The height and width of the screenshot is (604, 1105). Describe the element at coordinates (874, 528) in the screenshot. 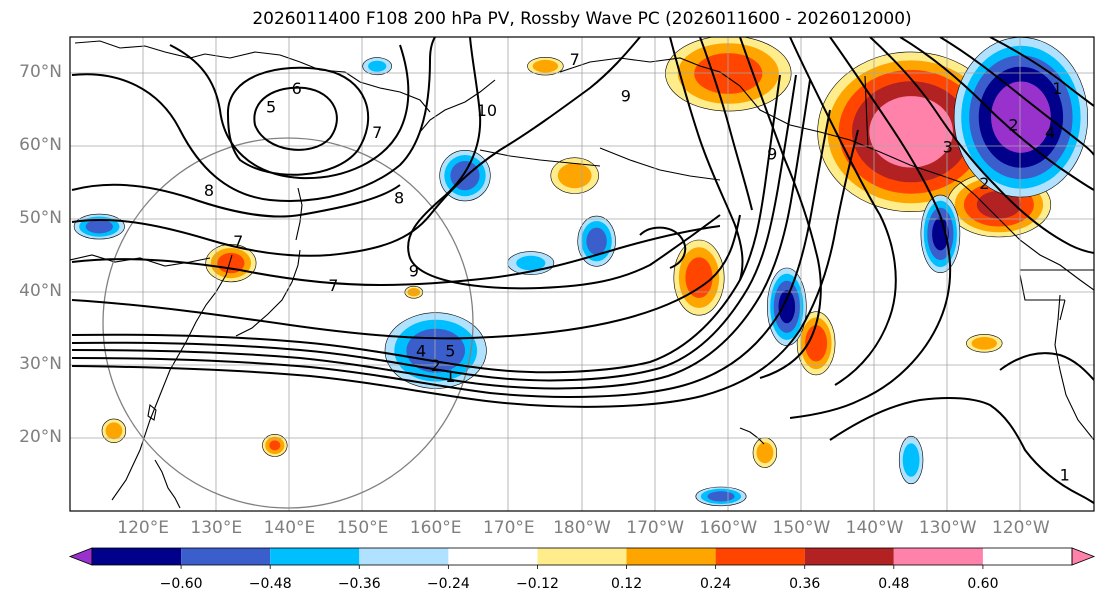

I see `longitude-tick-label: 140°W` at that location.